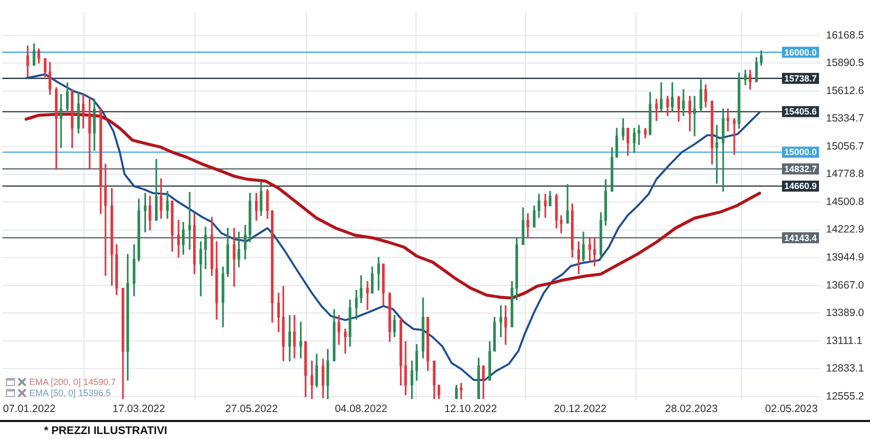 This screenshot has width=870, height=439. Describe the element at coordinates (845, 368) in the screenshot. I see `y-tick-label: 12833.1` at that location.